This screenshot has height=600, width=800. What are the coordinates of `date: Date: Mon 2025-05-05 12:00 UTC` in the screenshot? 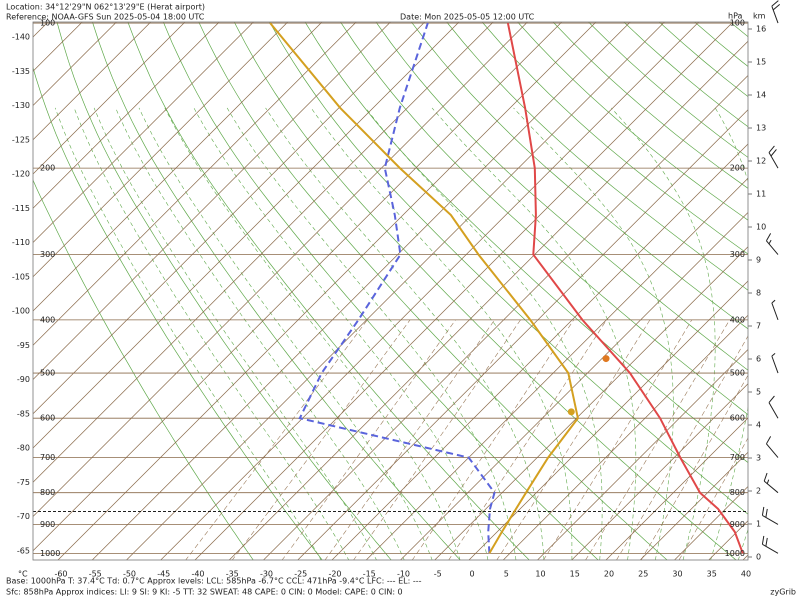 It's located at (467, 17).